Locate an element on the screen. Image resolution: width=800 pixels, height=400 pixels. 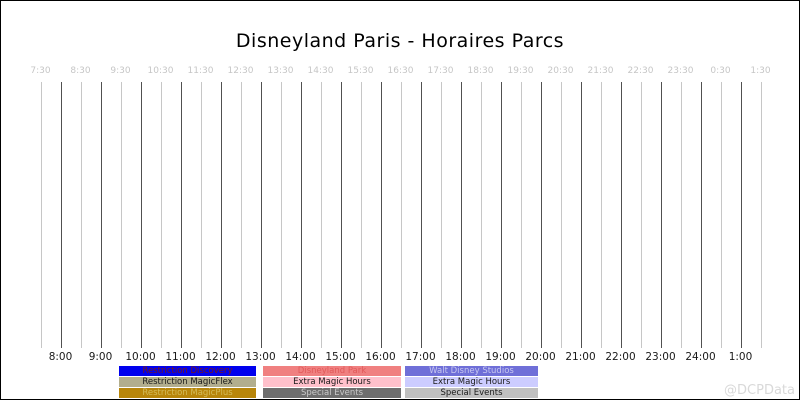
bottom-axis-tick: 22:00 is located at coordinates (620, 357).